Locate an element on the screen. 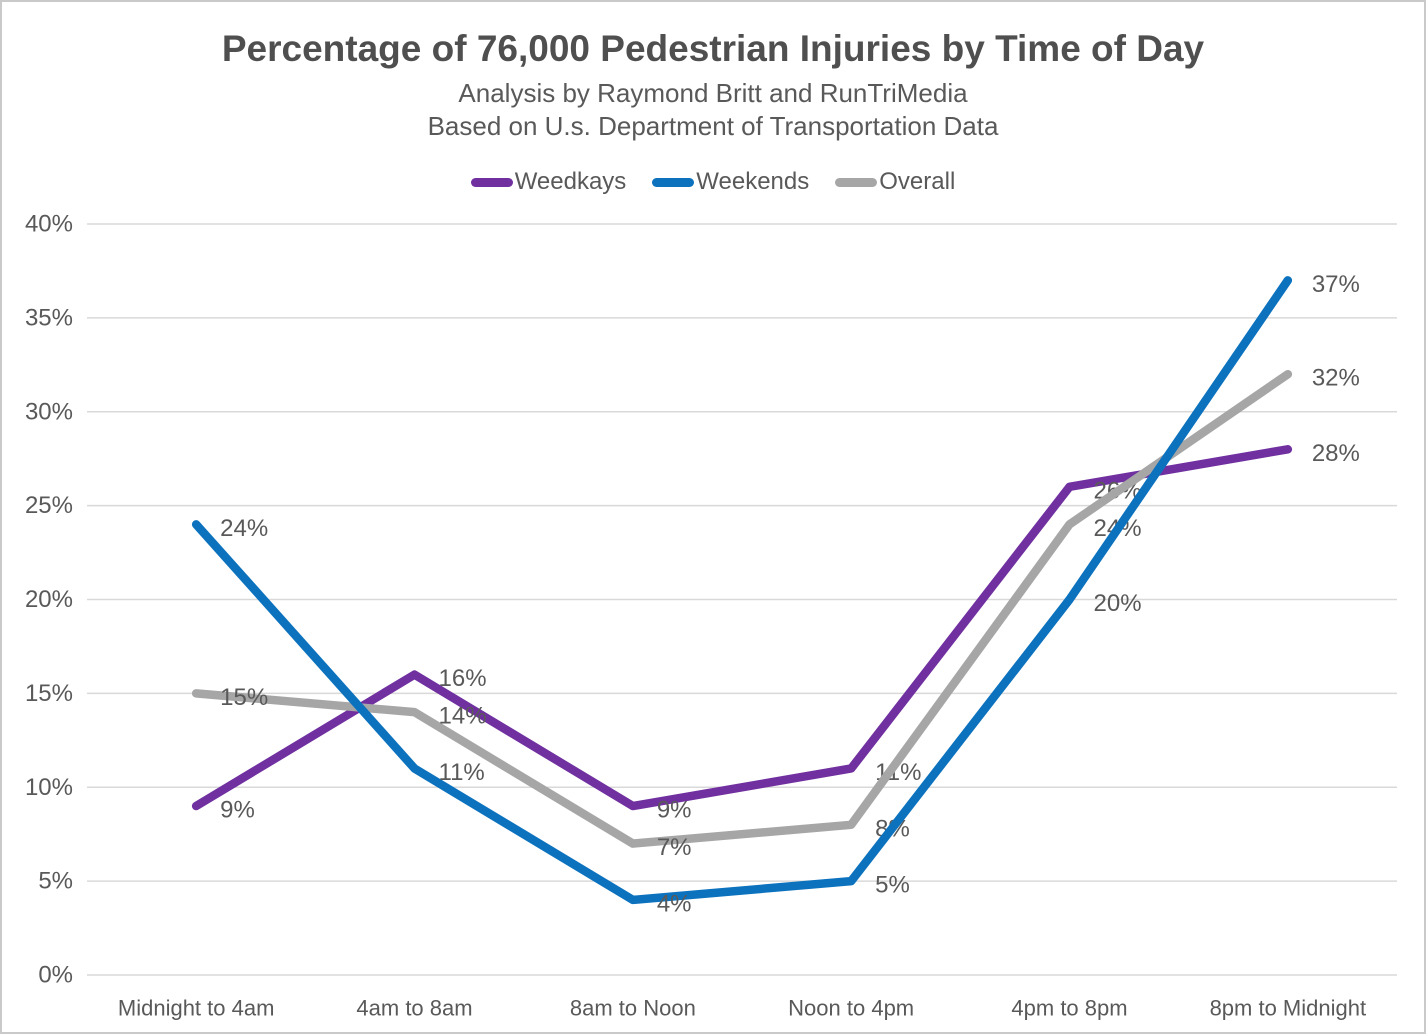 The height and width of the screenshot is (1034, 1426). y-tick-label: 40% is located at coordinates (49, 224).